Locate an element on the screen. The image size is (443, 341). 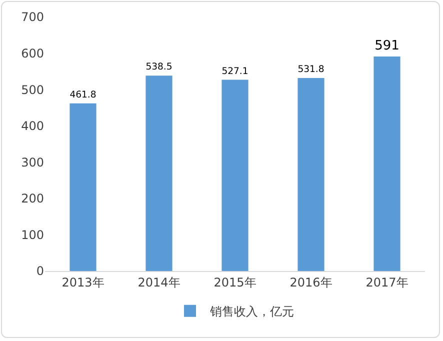
x-tick-label: 2013年 is located at coordinates (83, 282).